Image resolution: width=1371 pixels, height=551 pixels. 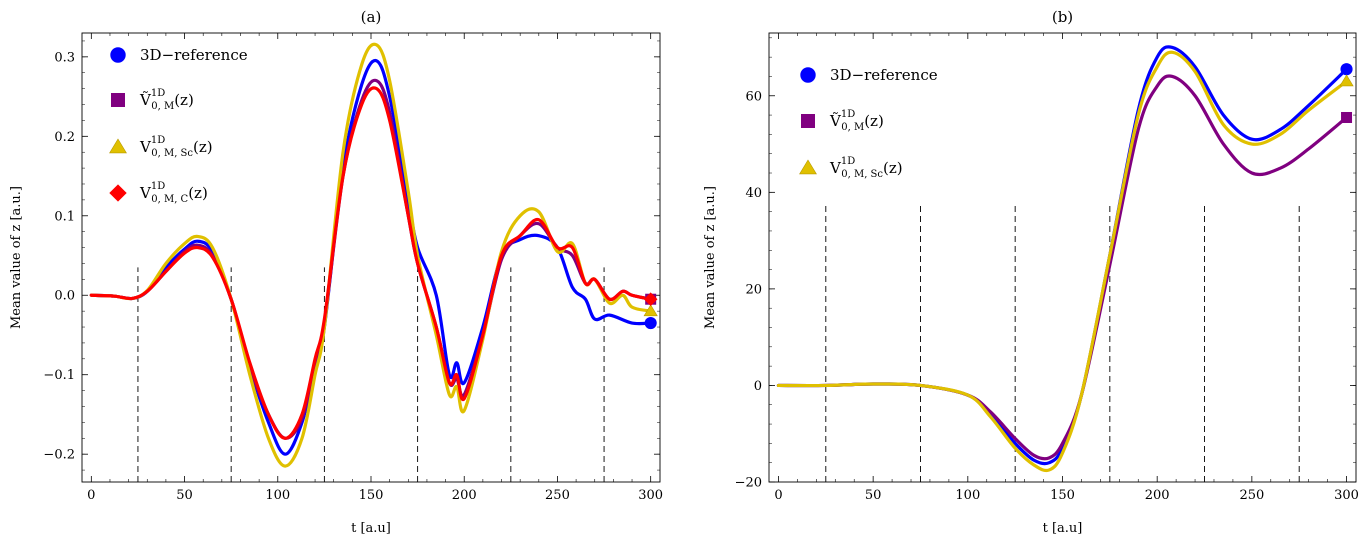 I want to click on y-tick-label: −0.2, so click(x=59, y=455).